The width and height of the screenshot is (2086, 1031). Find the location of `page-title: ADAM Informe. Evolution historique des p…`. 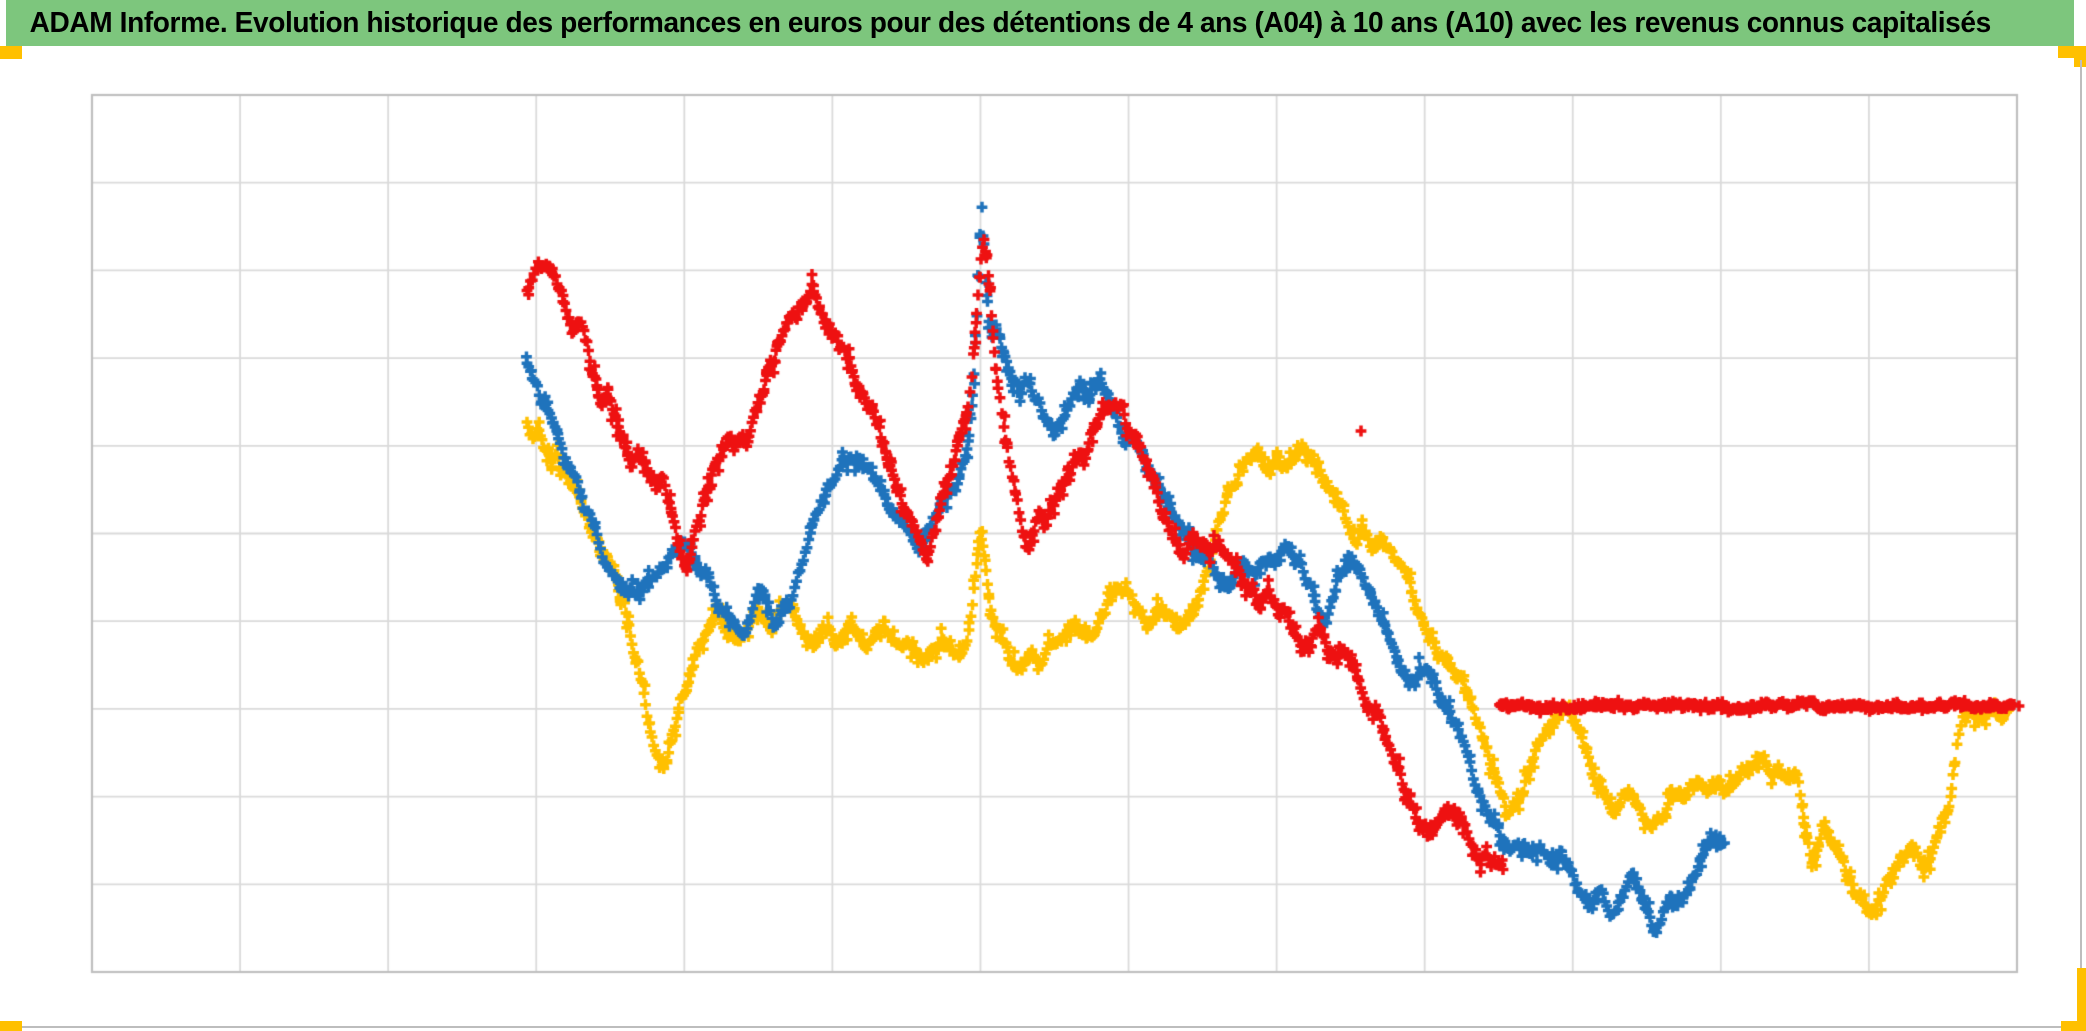

page-title: ADAM Informe. Evolution historique des p… is located at coordinates (1010, 22).